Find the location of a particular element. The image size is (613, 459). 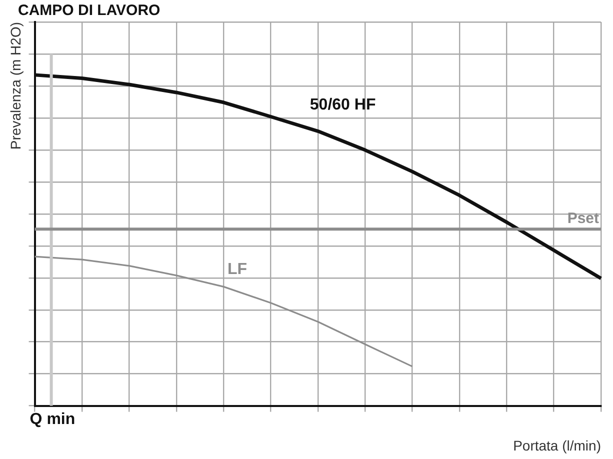

ref-line-label: Pset is located at coordinates (583, 218).